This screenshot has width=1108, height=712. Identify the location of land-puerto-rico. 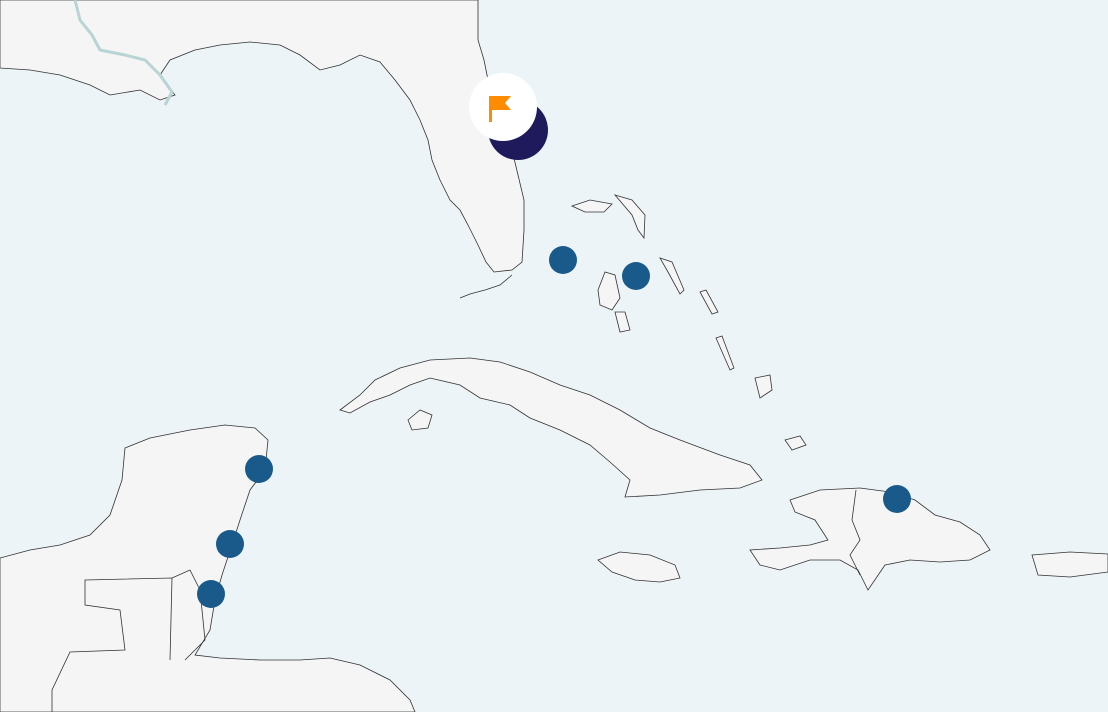
(1069, 564).